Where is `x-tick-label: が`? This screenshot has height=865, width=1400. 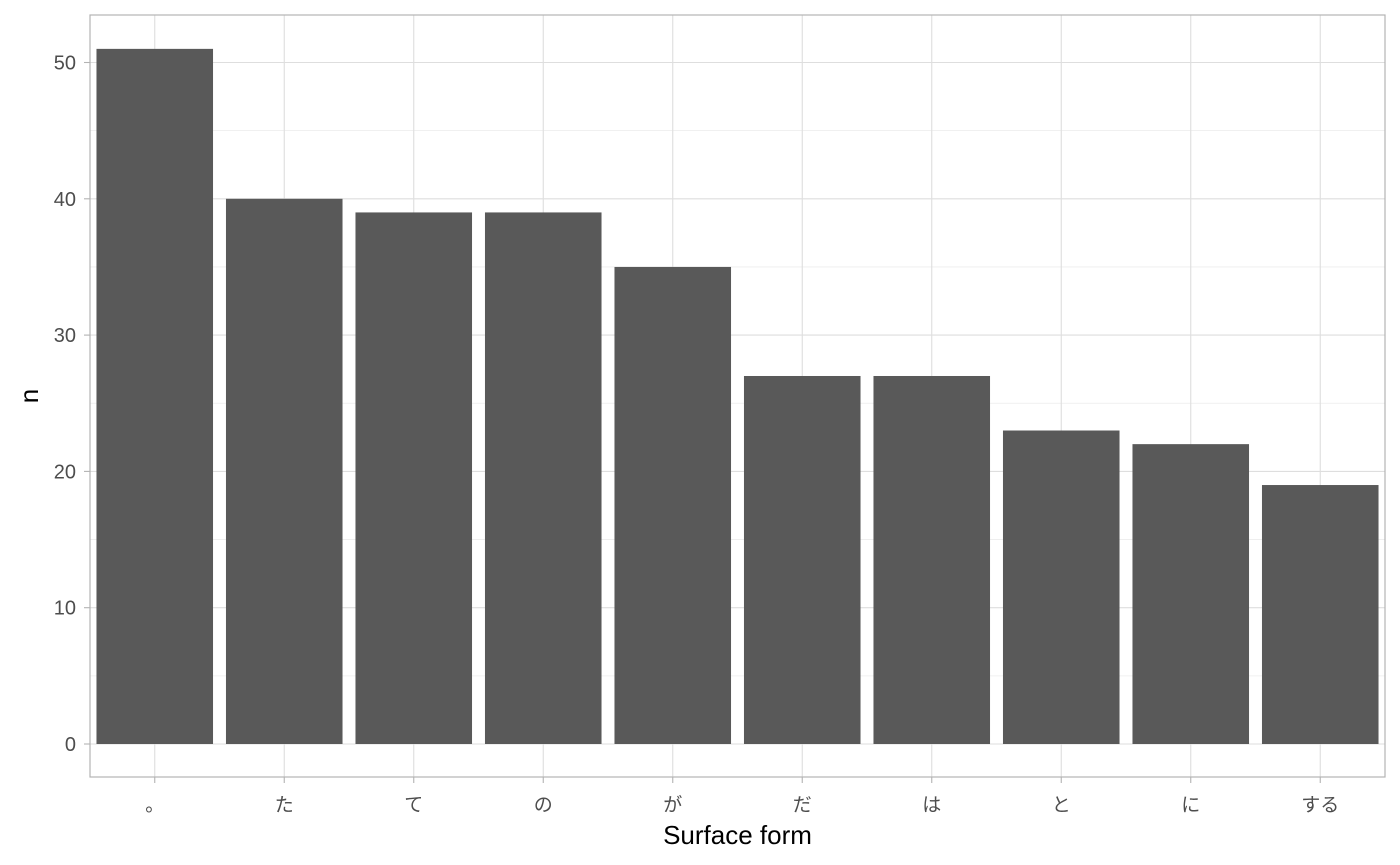
x-tick-label: が is located at coordinates (672, 805).